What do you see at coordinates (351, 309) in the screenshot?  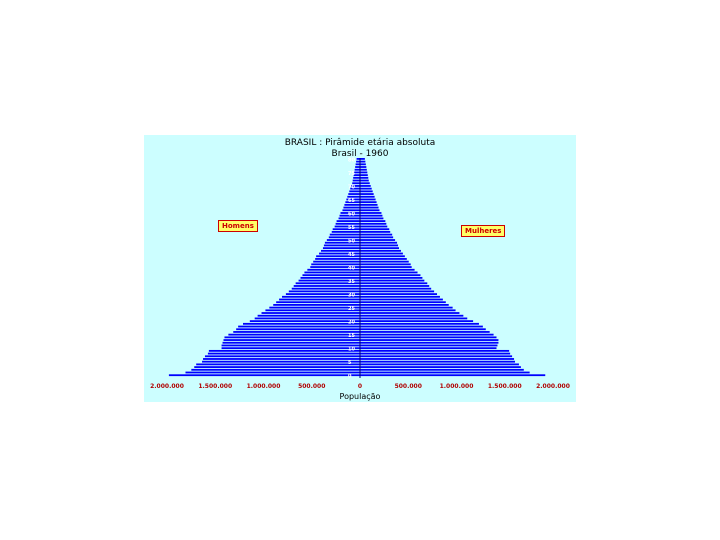 I see `y-tick-label: 25` at bounding box center [351, 309].